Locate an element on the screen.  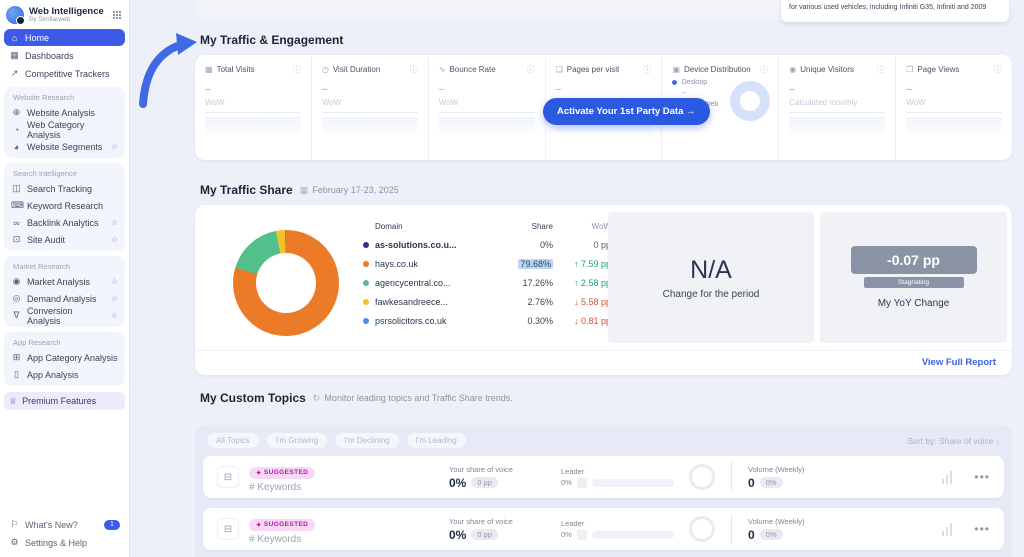
filter-im-declining: I'm Declining is located at coordinates (367, 440).